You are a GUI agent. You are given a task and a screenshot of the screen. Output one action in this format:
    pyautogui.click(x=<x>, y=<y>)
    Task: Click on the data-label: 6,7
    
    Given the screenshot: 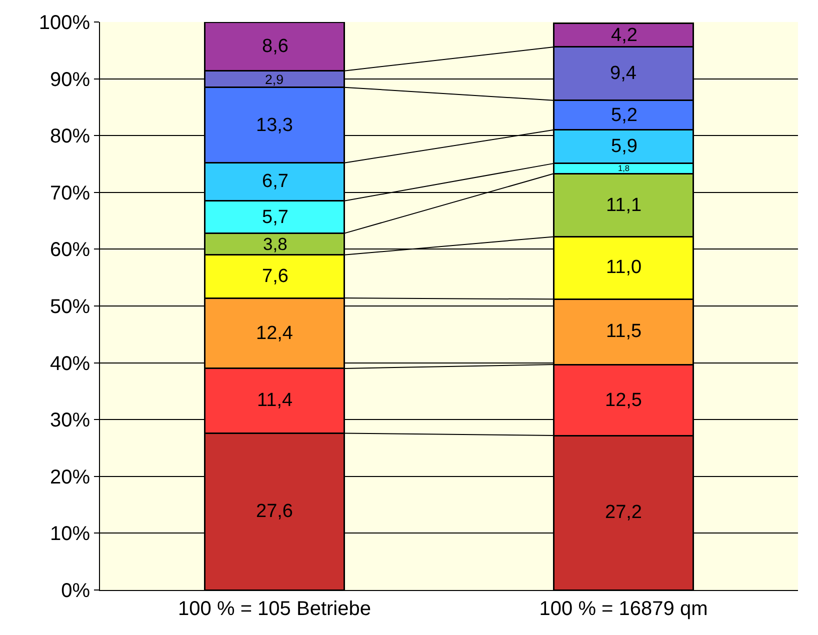 What is the action you would take?
    pyautogui.click(x=275, y=181)
    